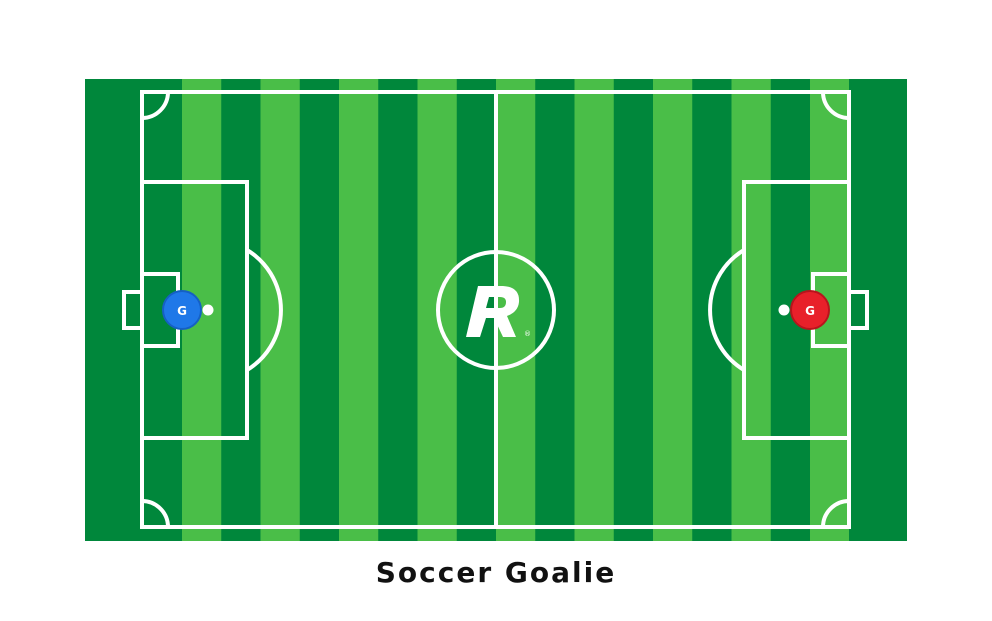 The width and height of the screenshot is (992, 621). What do you see at coordinates (155, 105) in the screenshot?
I see `corner-arc-top-left` at bounding box center [155, 105].